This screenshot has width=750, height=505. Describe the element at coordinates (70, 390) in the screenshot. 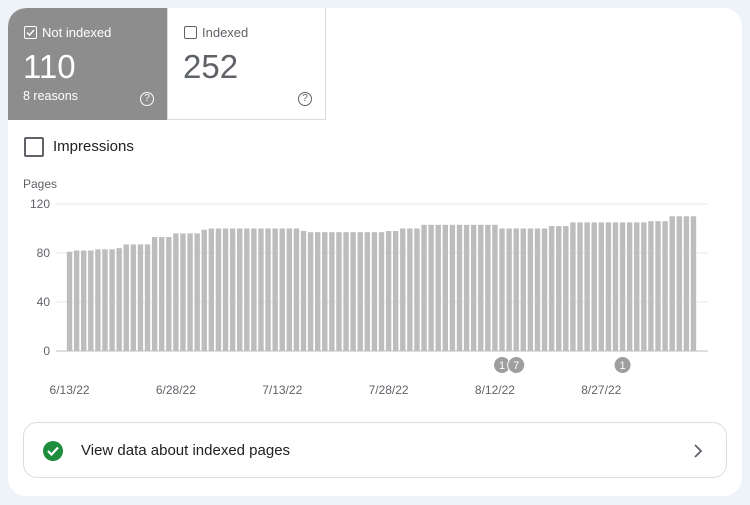

I see `x-tick-label: 6/13/22` at that location.